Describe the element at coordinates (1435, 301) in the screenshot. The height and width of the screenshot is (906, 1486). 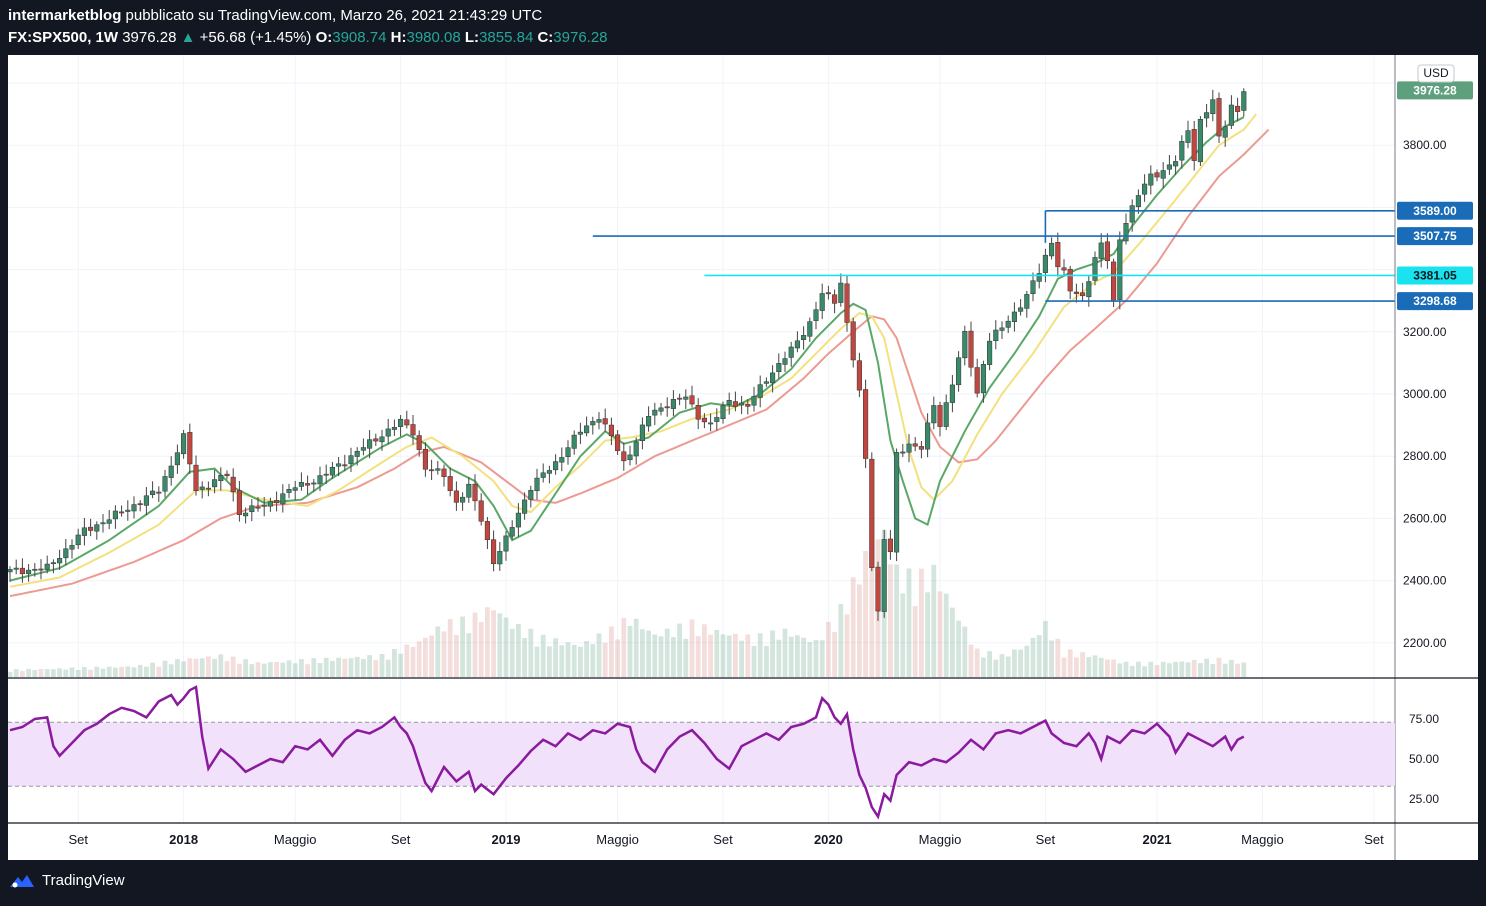
I see `level-label: 3298.68` at that location.